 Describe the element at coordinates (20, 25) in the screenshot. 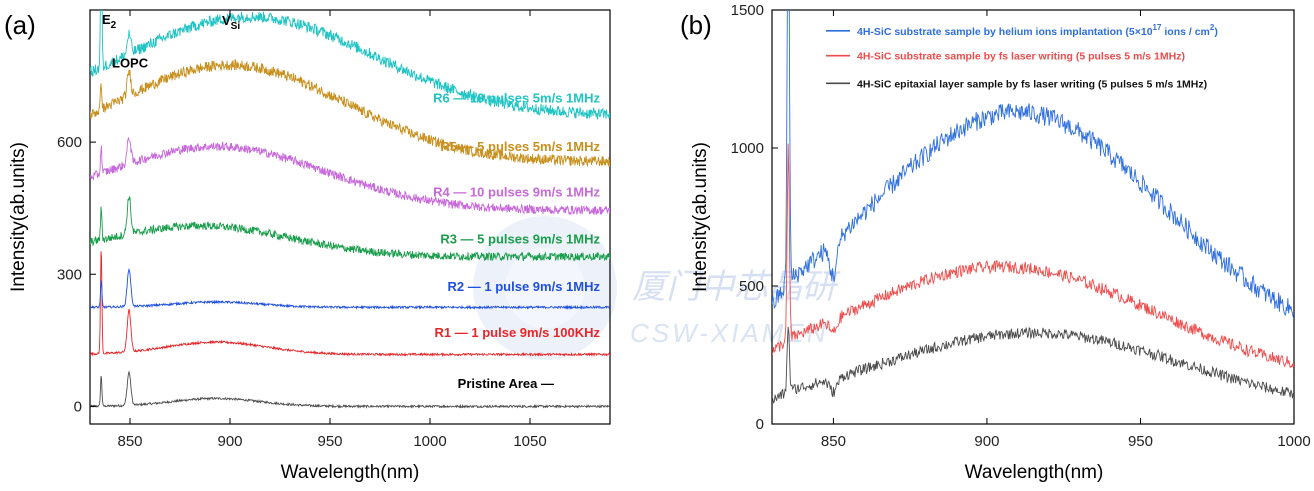

I see `panel-a-label: (a)` at that location.